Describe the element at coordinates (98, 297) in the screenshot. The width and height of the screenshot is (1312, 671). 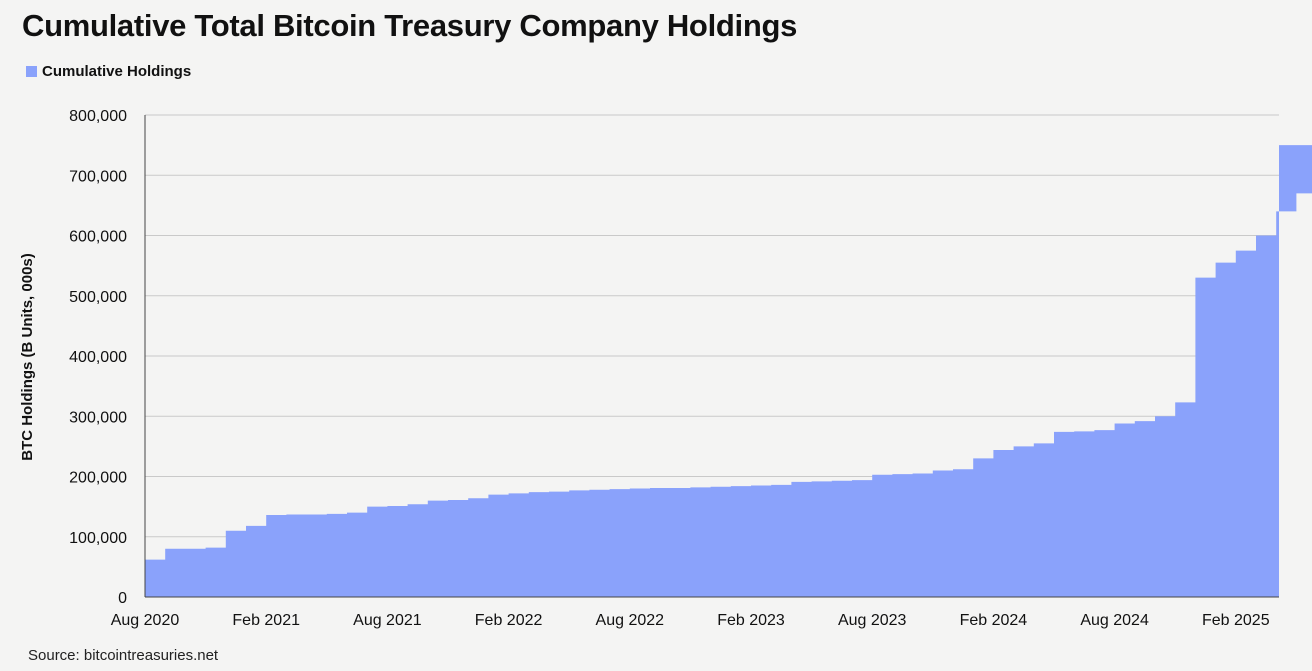
I see `y-tick-label: 500,000` at that location.